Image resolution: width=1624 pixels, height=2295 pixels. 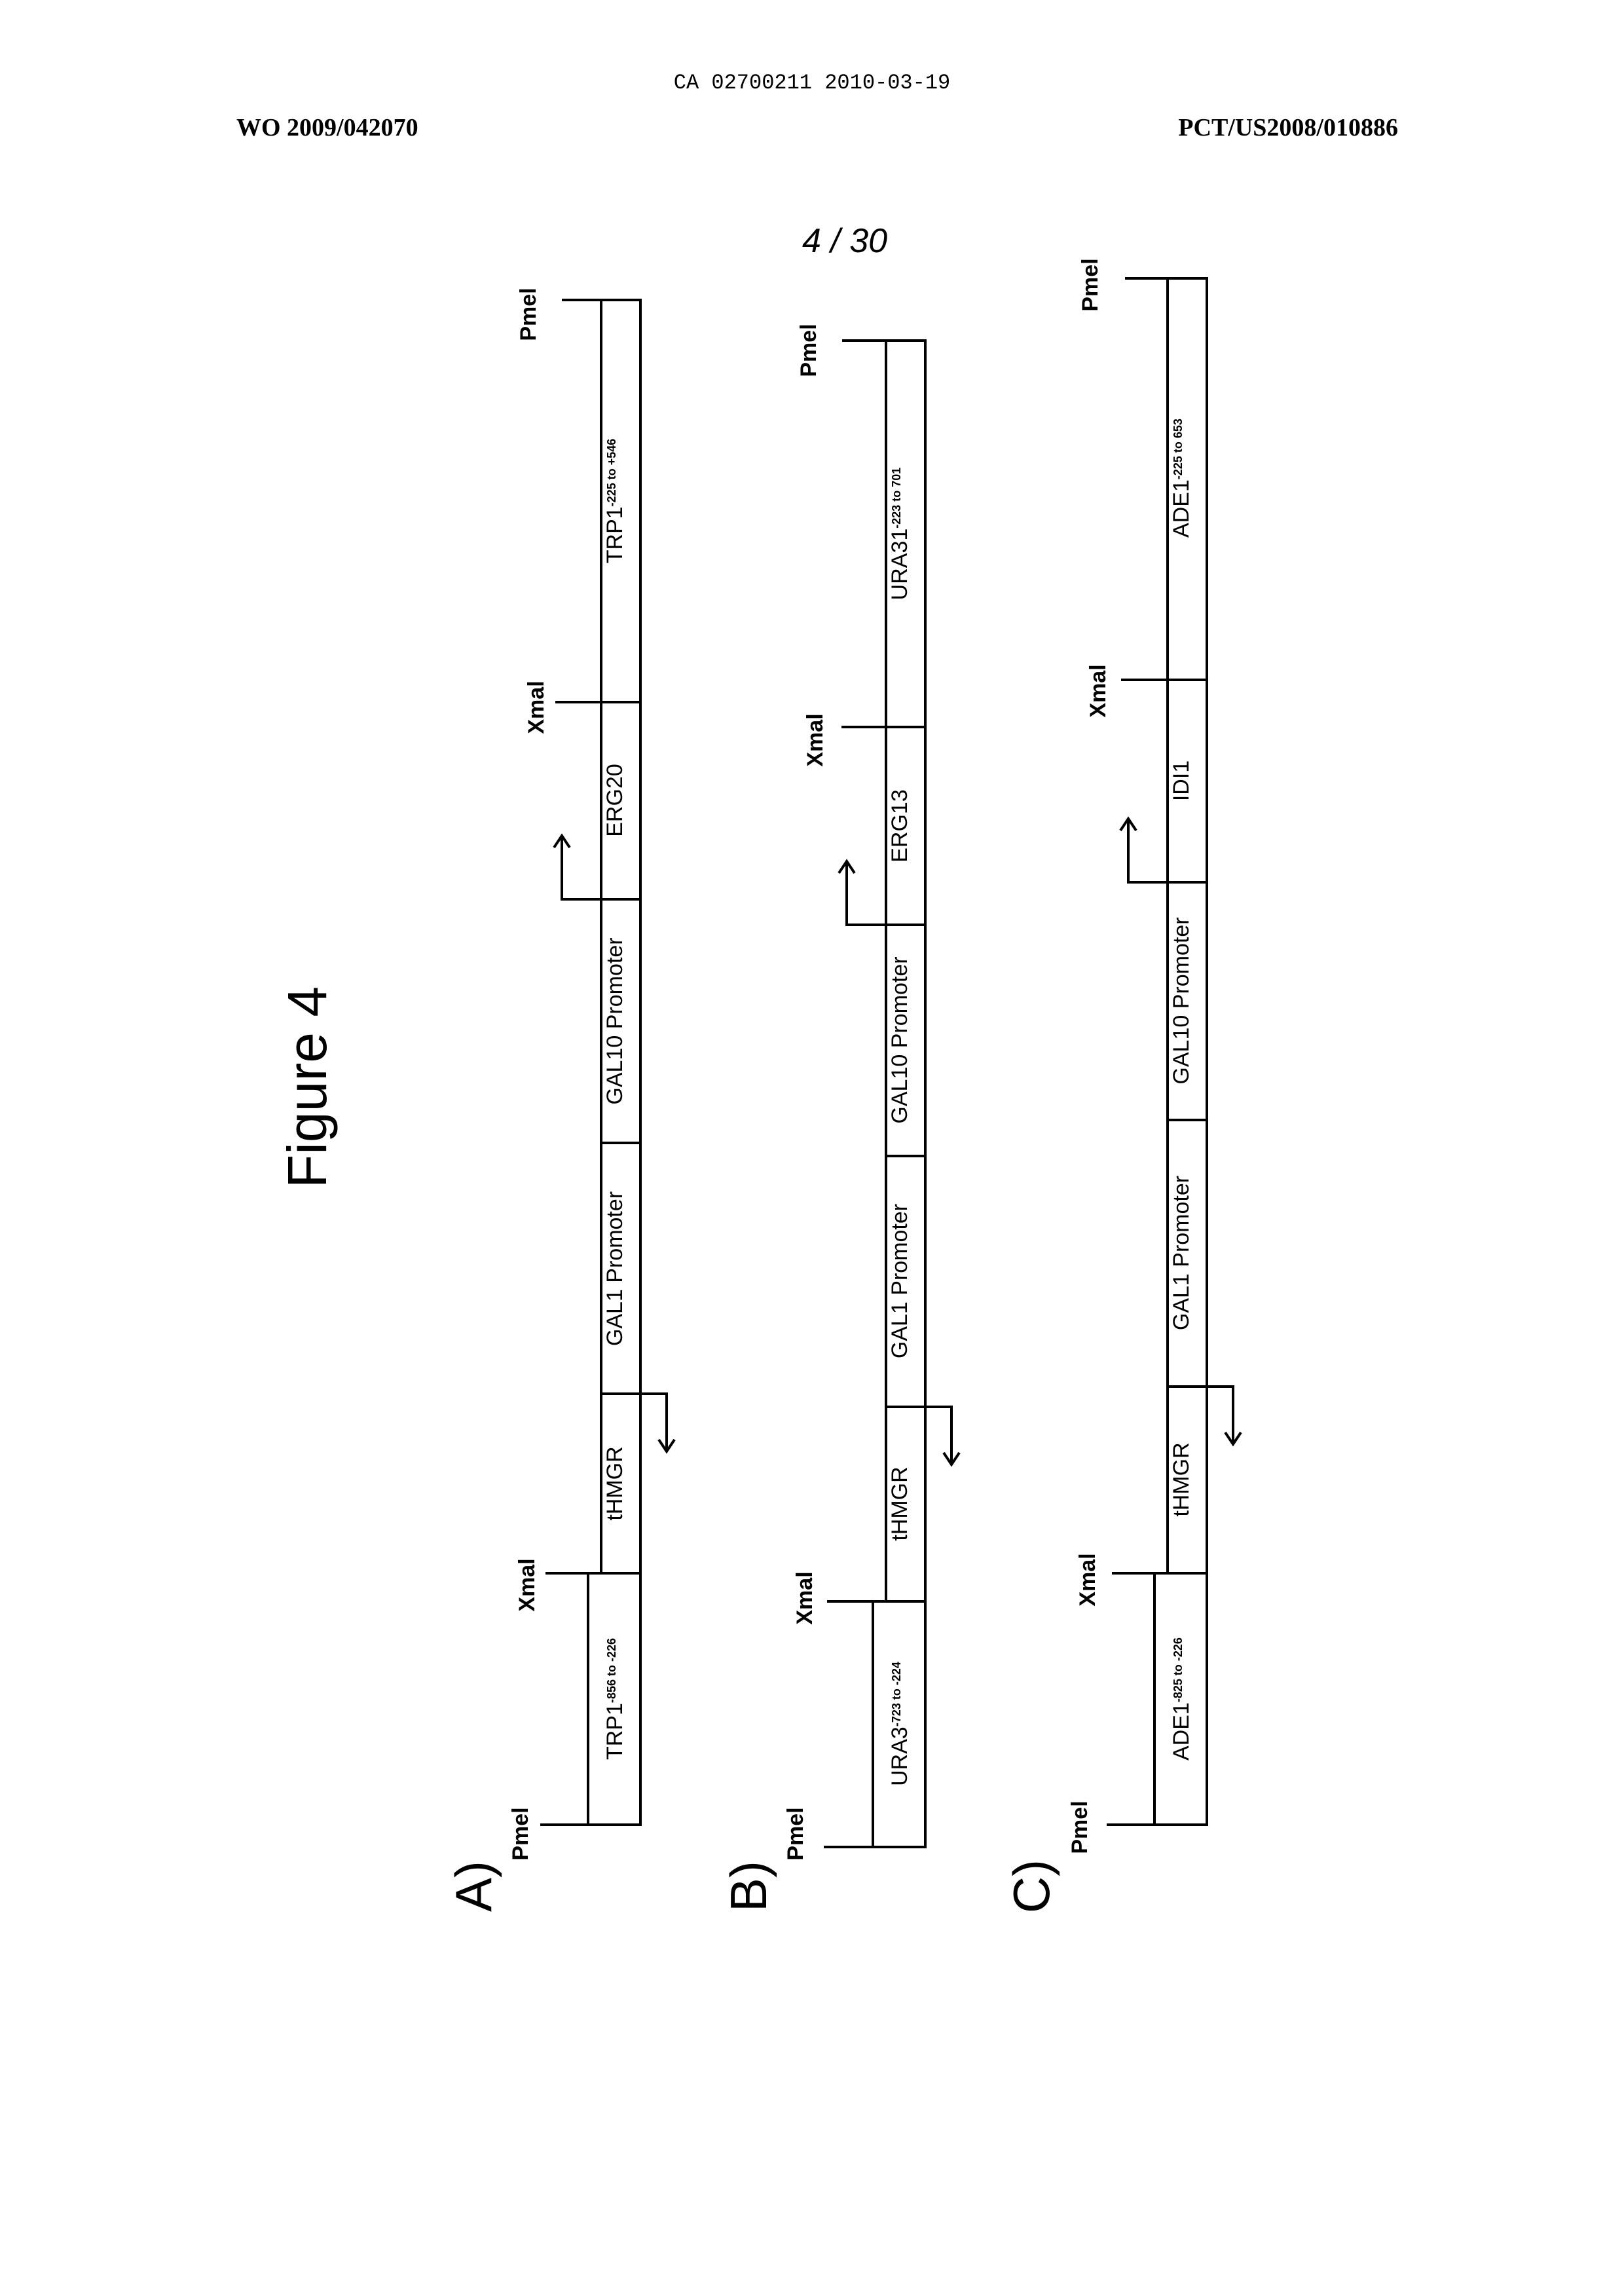 I want to click on svg-text: URA31-223 to 701, so click(x=899, y=534).